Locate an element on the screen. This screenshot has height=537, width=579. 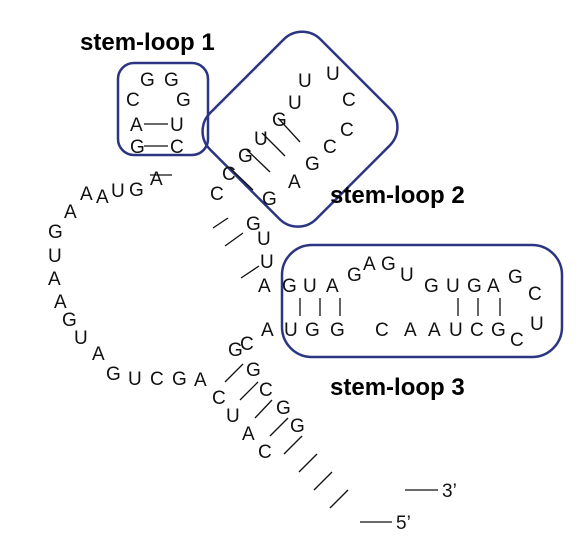
five-prime-end-label: 5’ is located at coordinates (403, 523).